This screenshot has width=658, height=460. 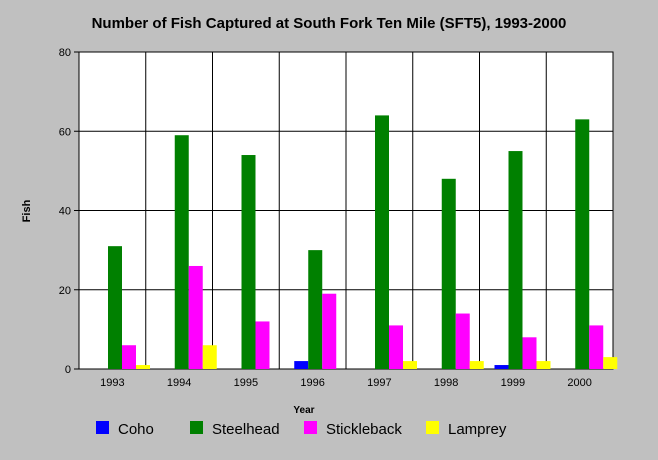 I want to click on legend-swatch-steelhead, so click(x=196, y=427).